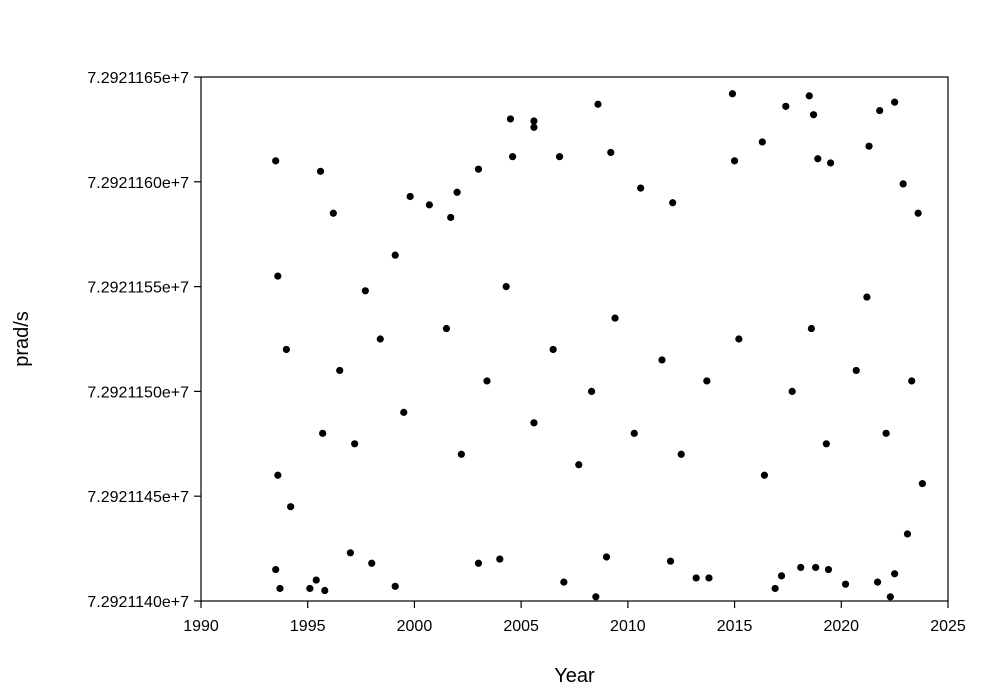  Describe the element at coordinates (574, 676) in the screenshot. I see `x-axis-title: Year` at that location.